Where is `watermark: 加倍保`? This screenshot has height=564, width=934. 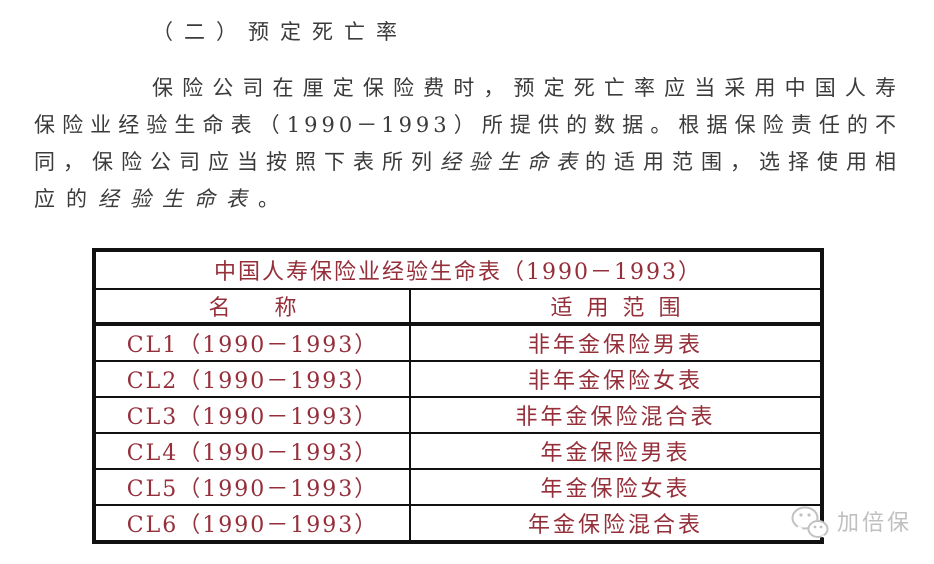
watermark: 加倍保 is located at coordinates (858, 523).